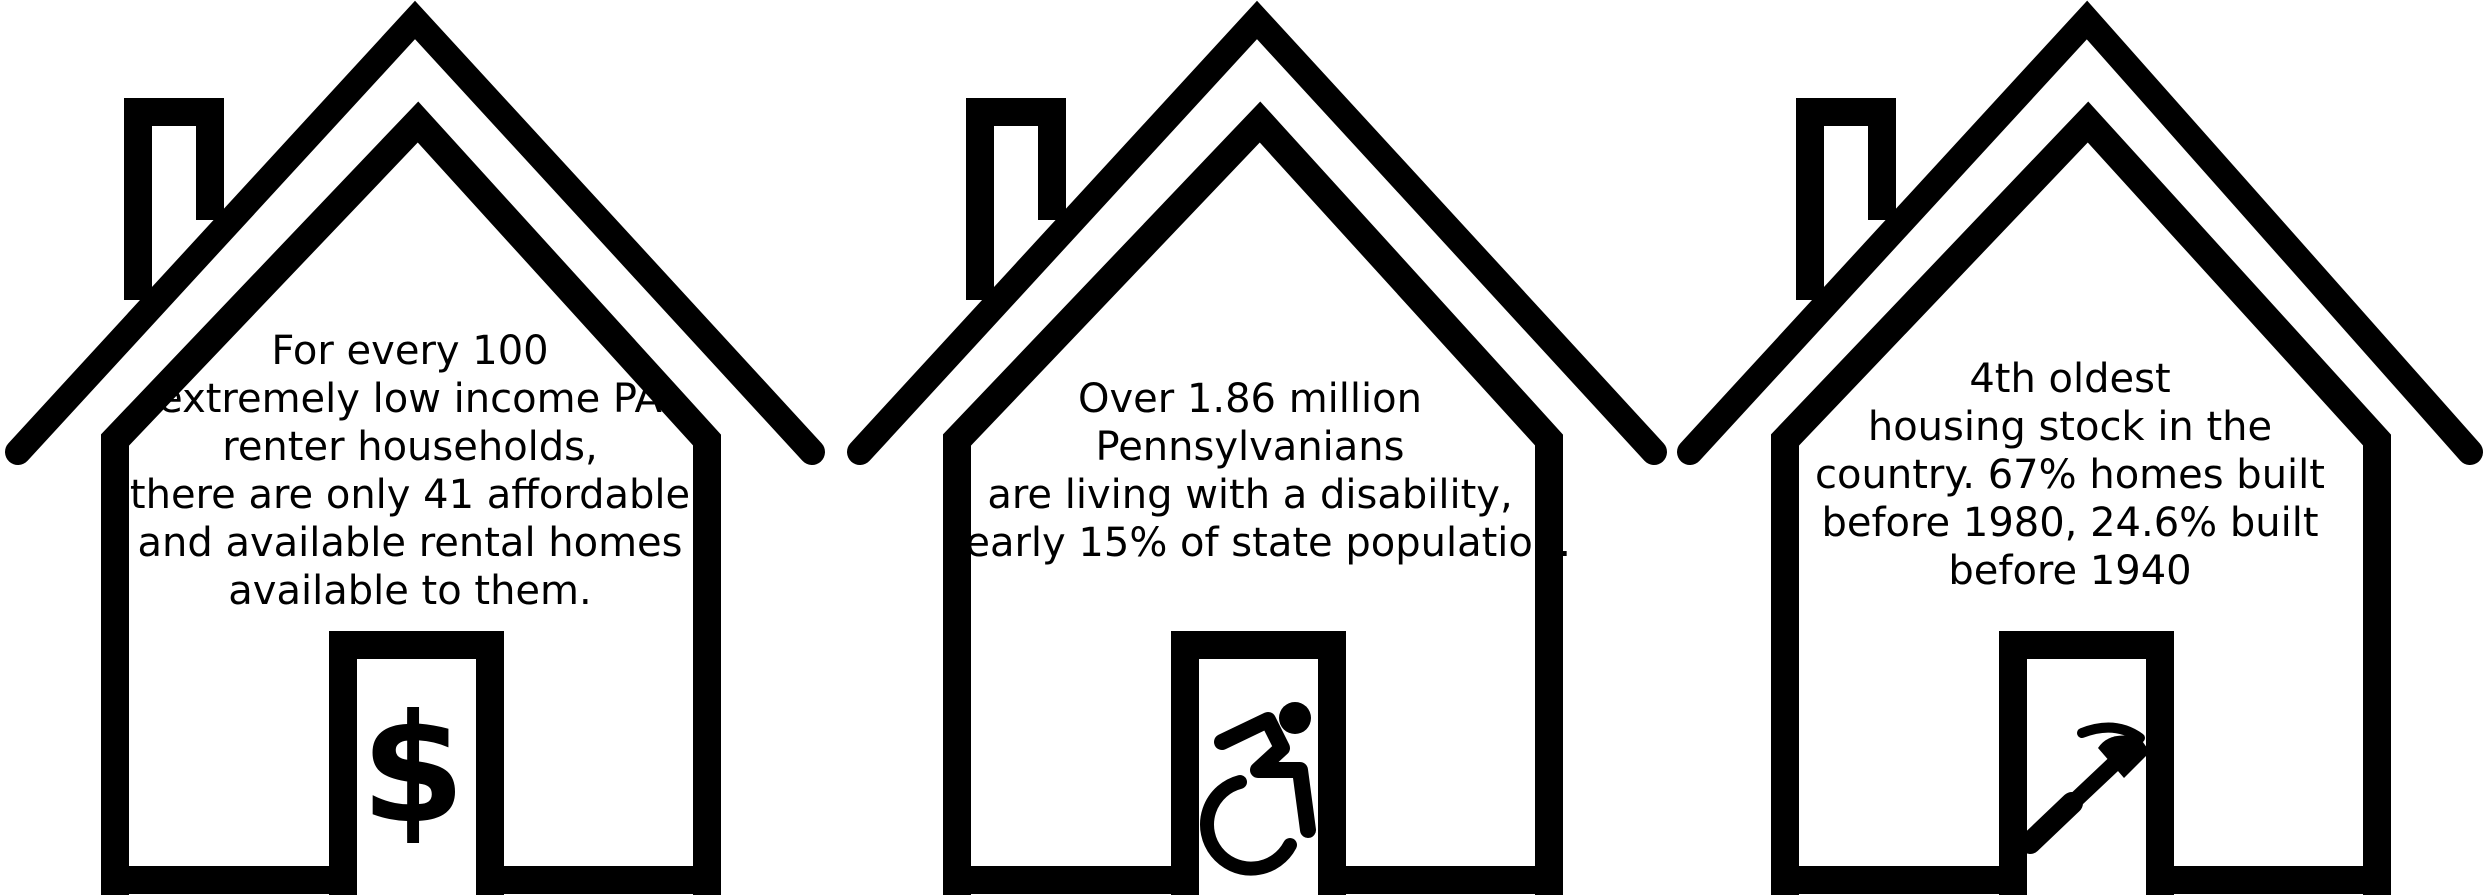 The image size is (2486, 895). I want to click on house-3-door, so click(2086, 763).